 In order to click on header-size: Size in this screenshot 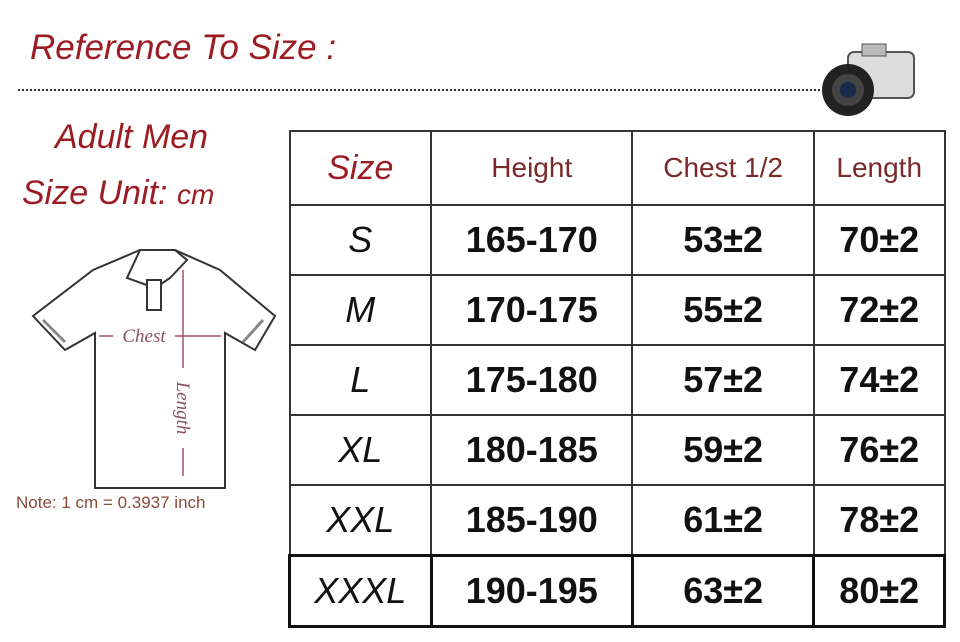, I will do `click(360, 168)`.